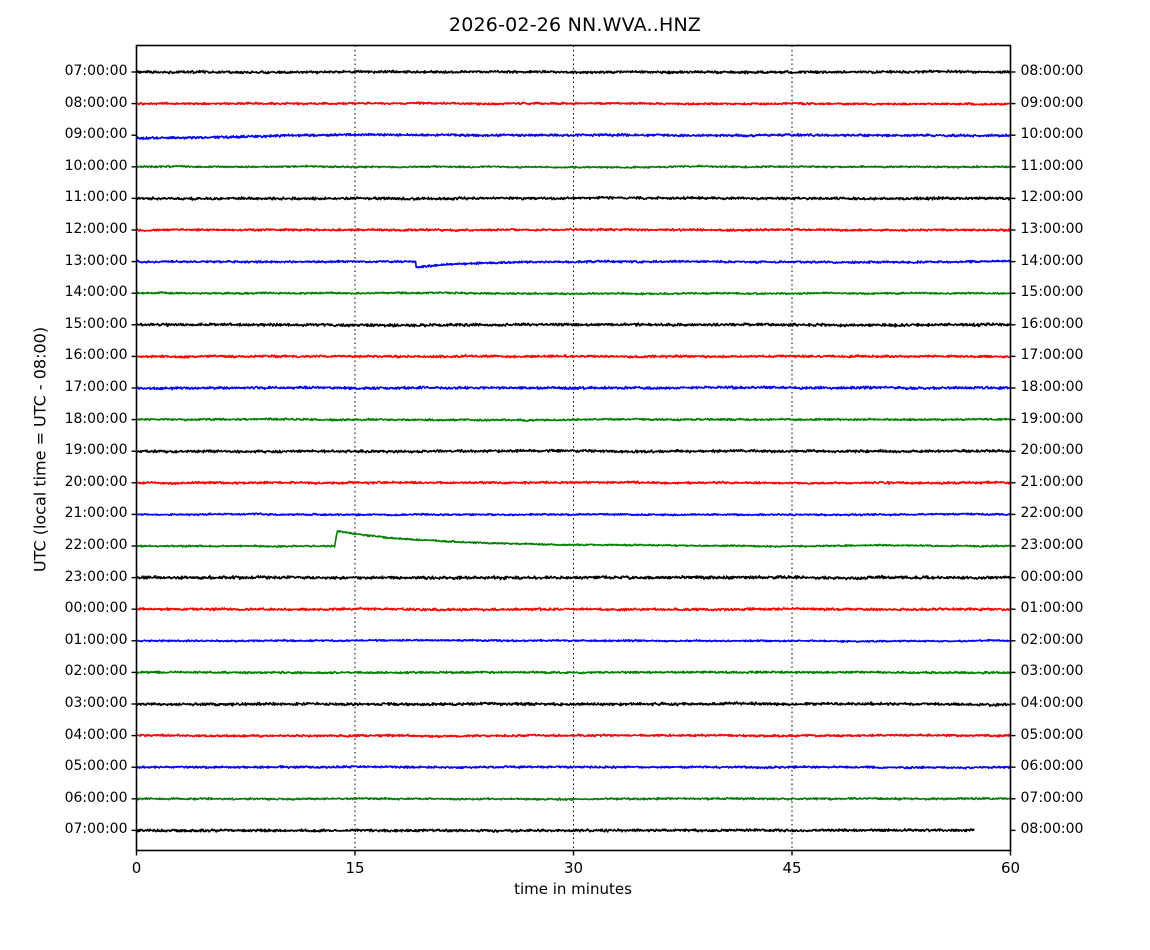  I want to click on y-tick-label-left: 05:00:00, so click(96, 766).